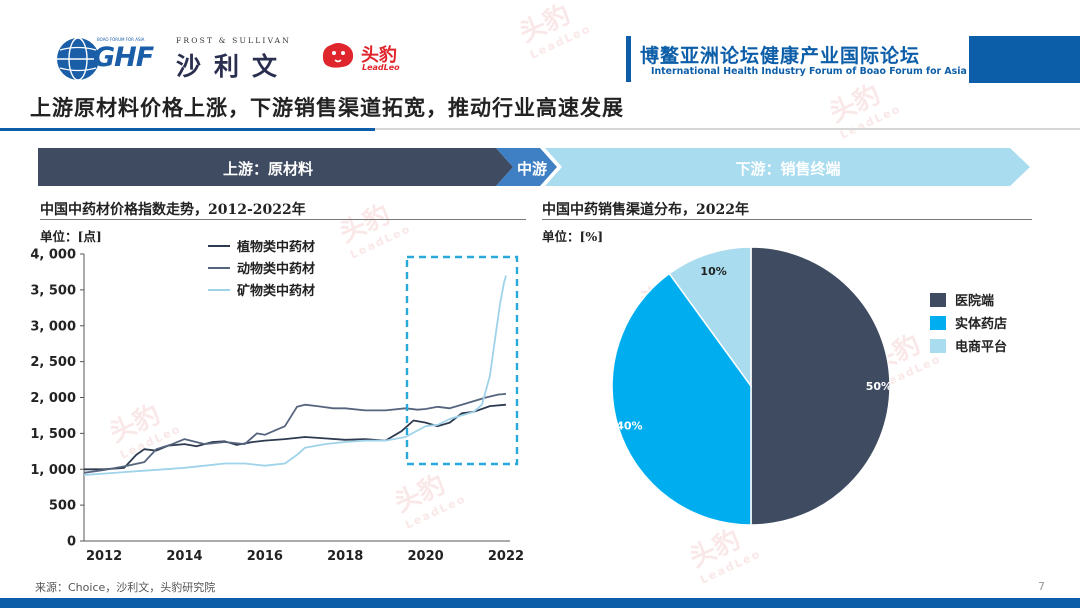 The width and height of the screenshot is (1080, 608). Describe the element at coordinates (121, 39) in the screenshot. I see `ghf-logo-caption: BOAO FORUM FOR ASIA` at that location.